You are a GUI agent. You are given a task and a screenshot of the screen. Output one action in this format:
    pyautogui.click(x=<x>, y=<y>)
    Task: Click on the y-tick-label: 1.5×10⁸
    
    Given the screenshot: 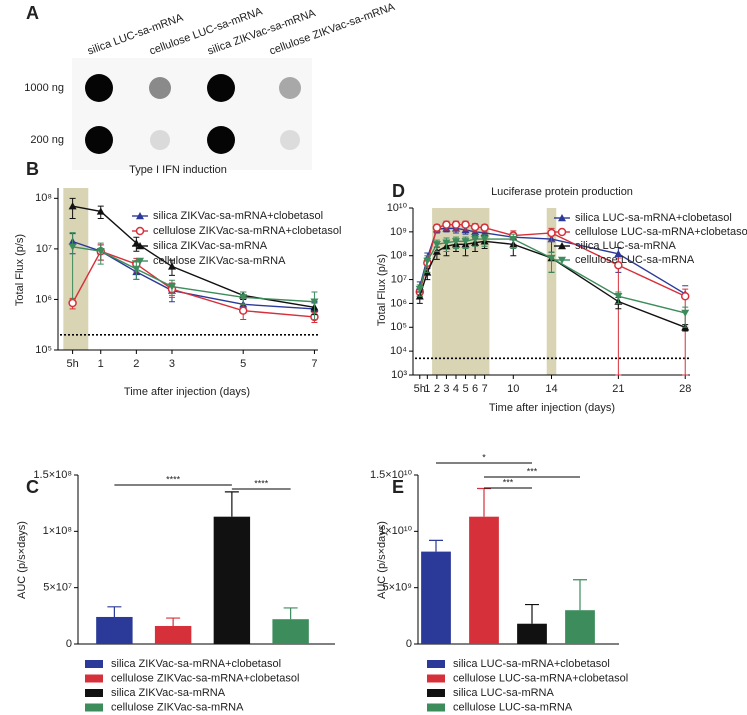 What is the action you would take?
    pyautogui.click(x=52, y=475)
    